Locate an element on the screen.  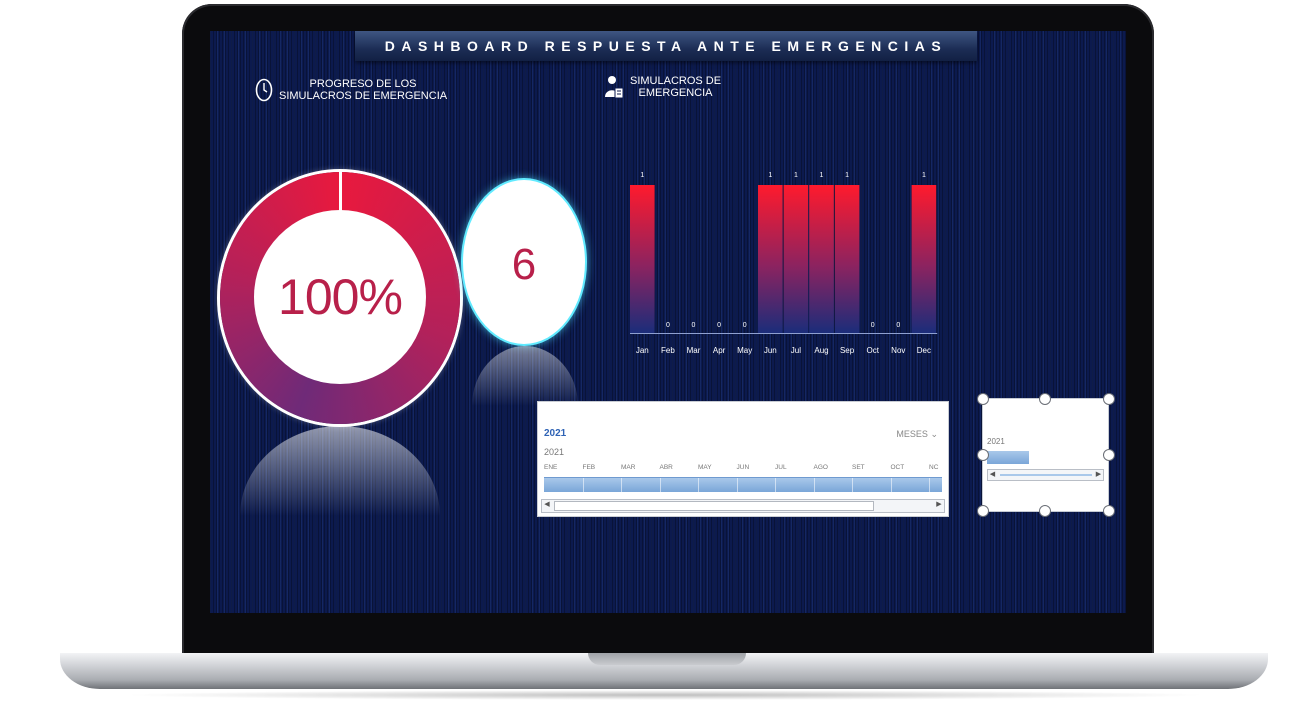
laptop-hinge-notch is located at coordinates (667, 659).